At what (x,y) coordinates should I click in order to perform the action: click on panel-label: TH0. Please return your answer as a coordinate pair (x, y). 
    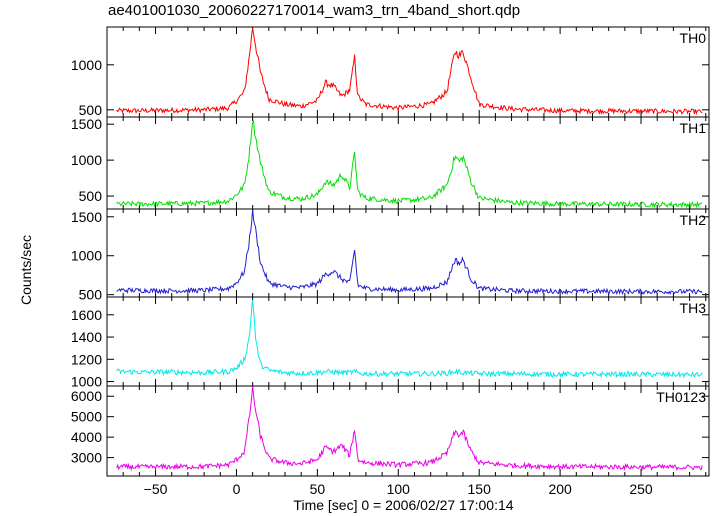
    Looking at the image, I should click on (693, 38).